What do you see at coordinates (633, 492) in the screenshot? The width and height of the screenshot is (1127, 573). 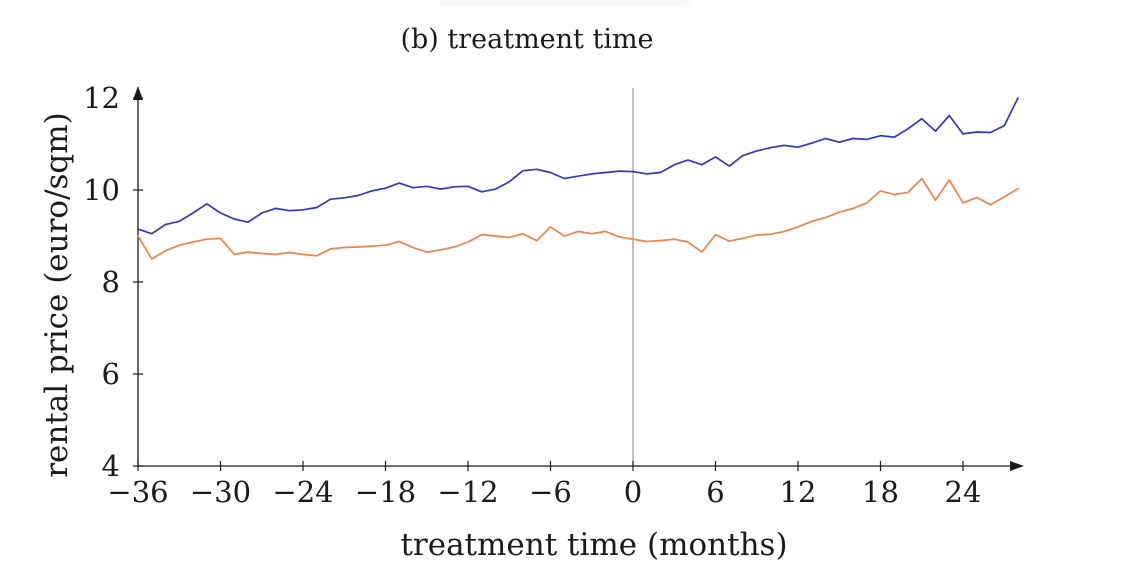 I see `x-tick-label: 0` at bounding box center [633, 492].